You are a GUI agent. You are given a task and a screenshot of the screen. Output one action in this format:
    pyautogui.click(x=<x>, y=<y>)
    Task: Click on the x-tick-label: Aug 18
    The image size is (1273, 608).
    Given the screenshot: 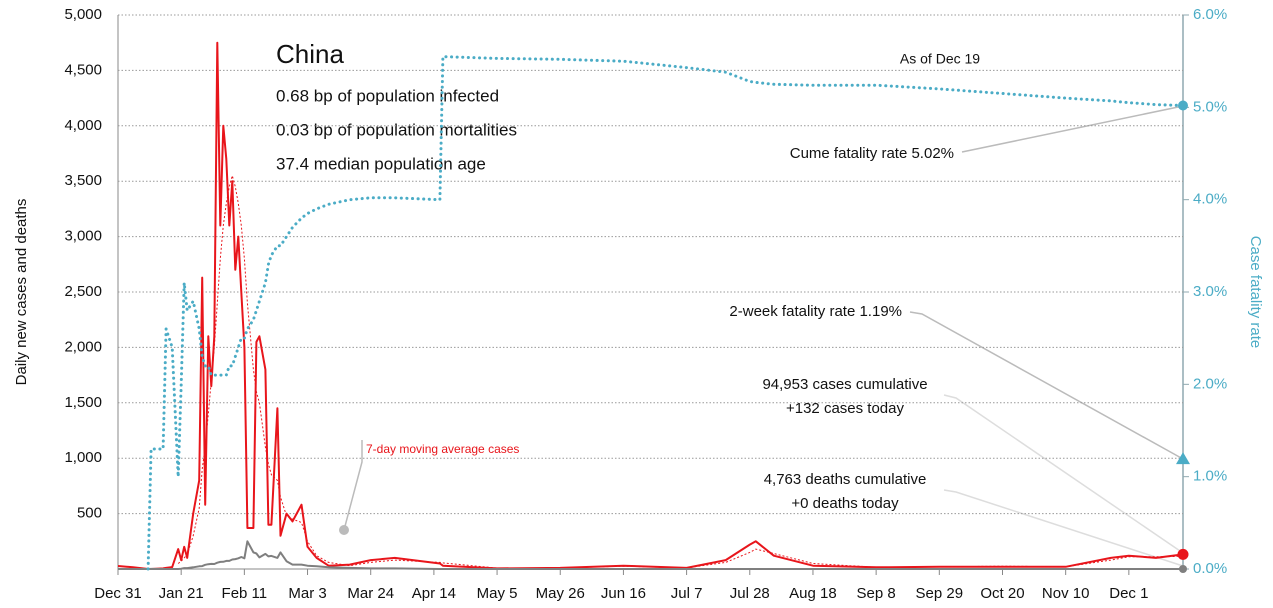 What is the action you would take?
    pyautogui.click(x=813, y=593)
    